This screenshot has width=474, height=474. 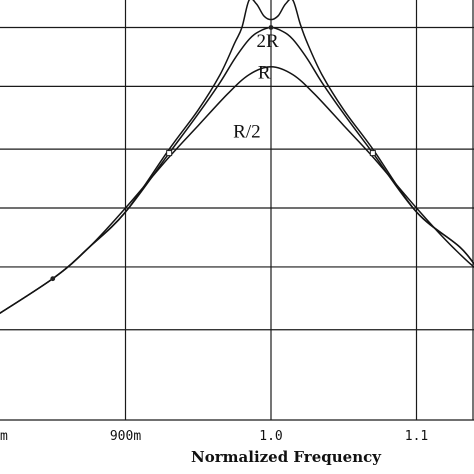 I want to click on x-tick-label-0: m, so click(x=4, y=436).